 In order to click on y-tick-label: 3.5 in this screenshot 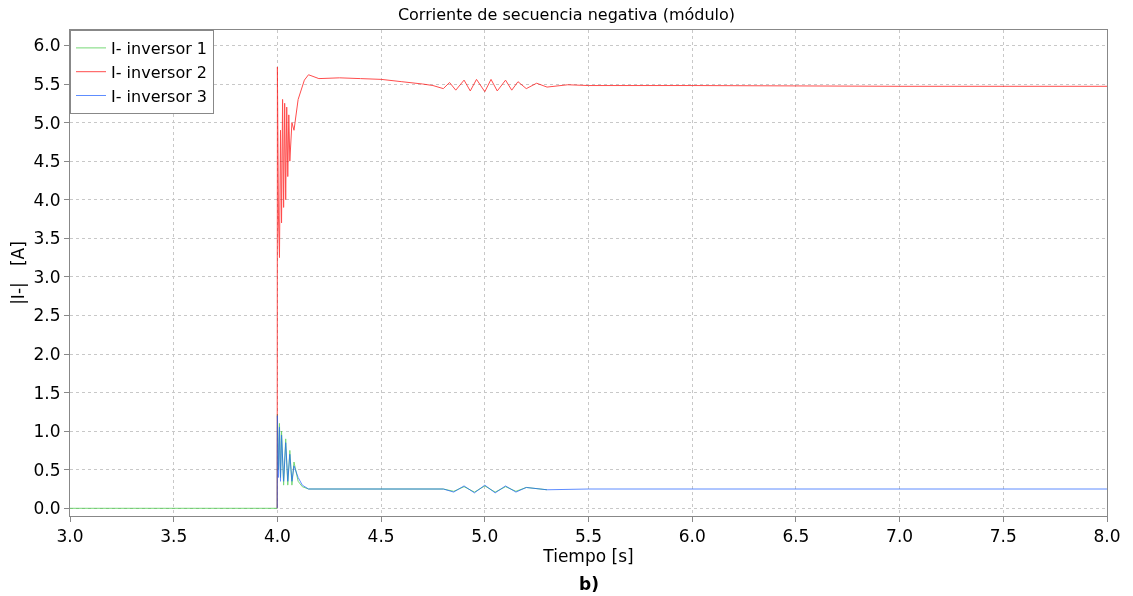, I will do `click(47, 238)`.